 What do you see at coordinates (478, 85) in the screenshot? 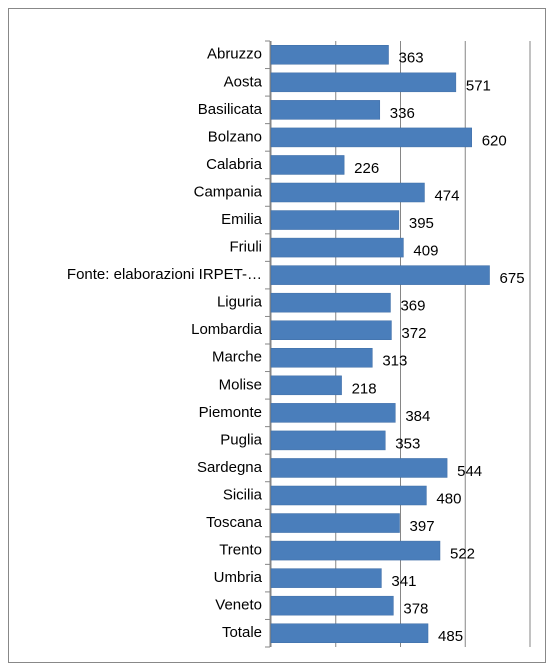
I see `value-label: 571` at bounding box center [478, 85].